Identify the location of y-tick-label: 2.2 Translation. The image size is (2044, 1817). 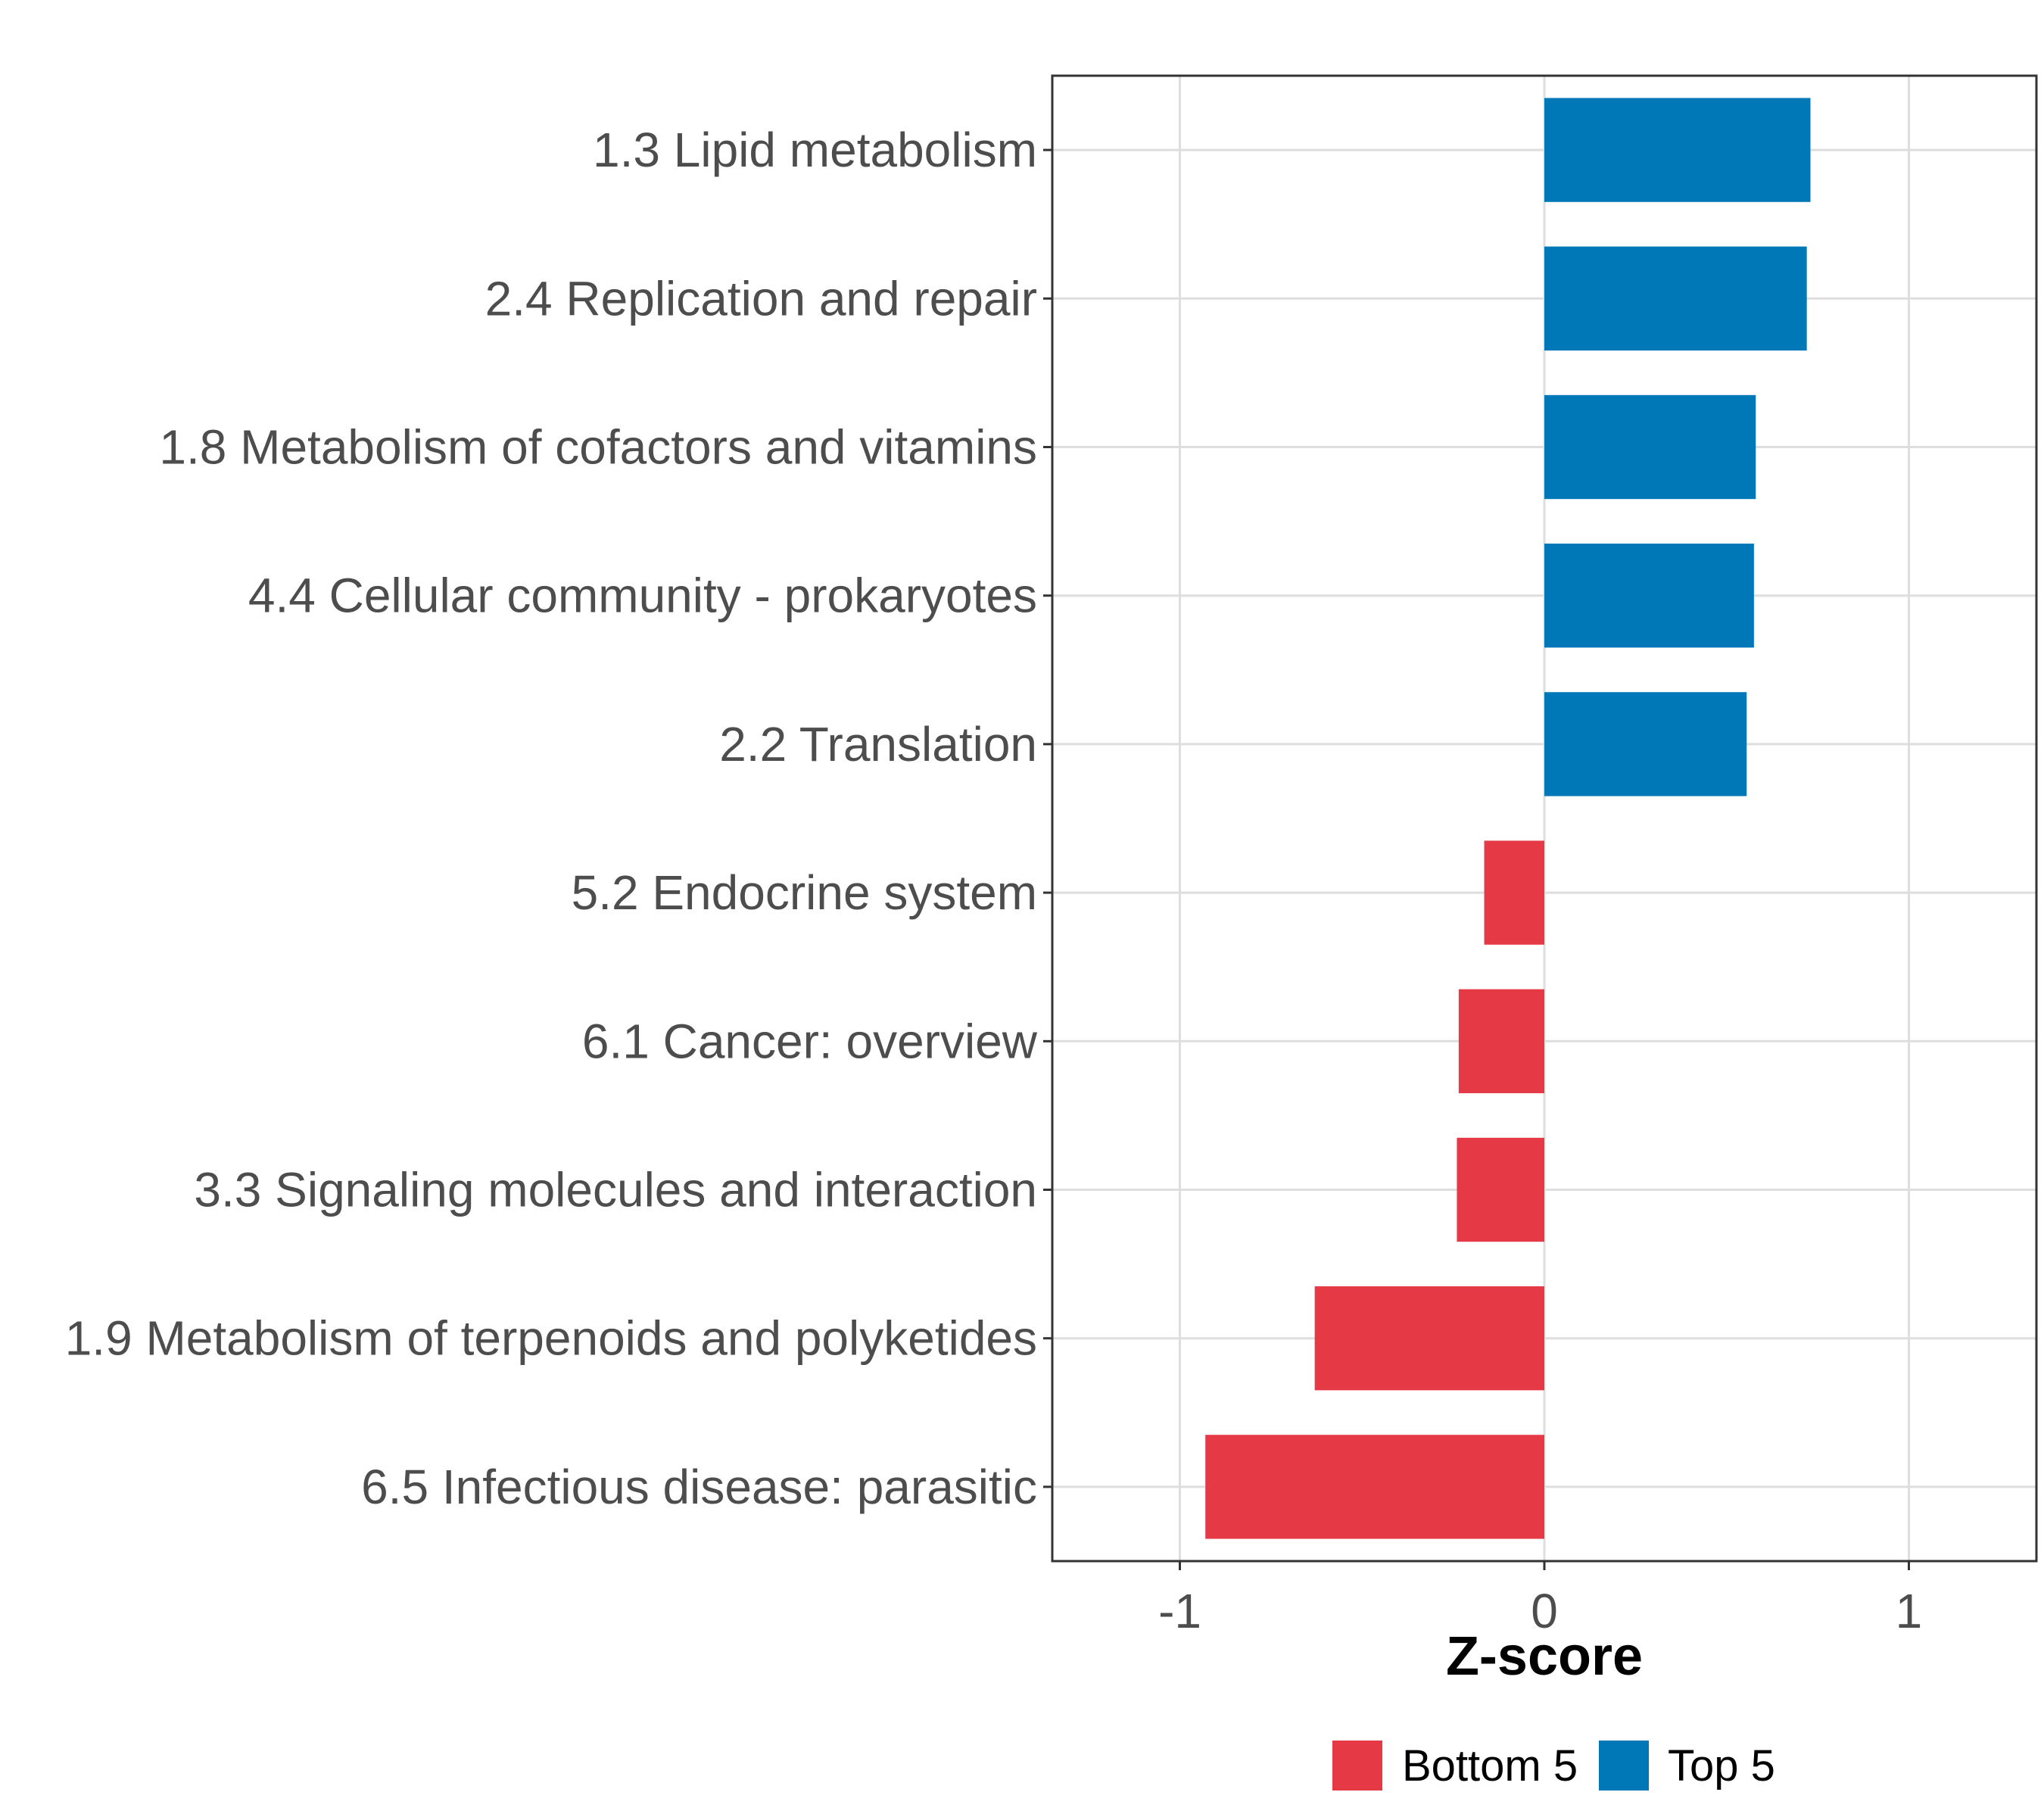
(878, 744).